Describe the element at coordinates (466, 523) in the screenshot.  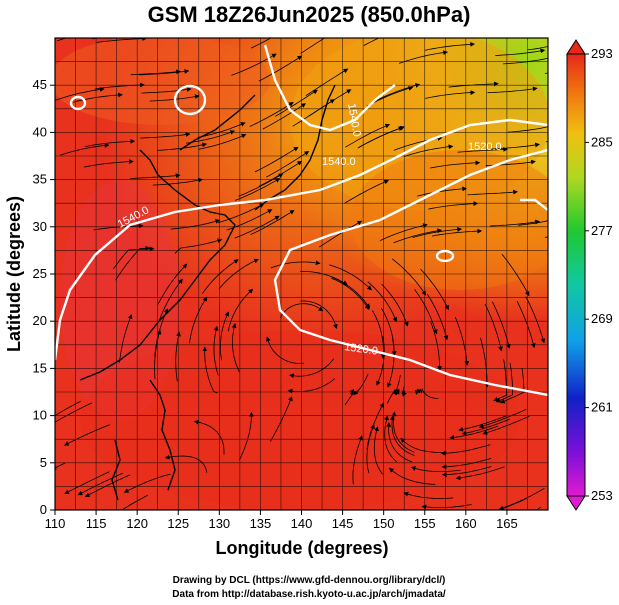
I see `x-tick-label: 160` at that location.